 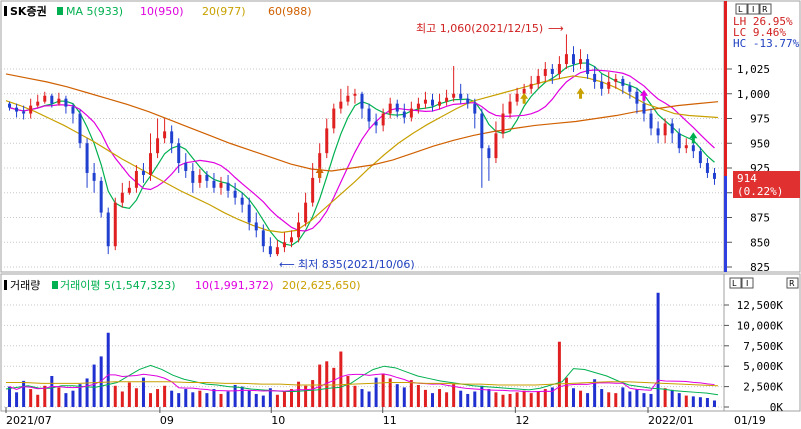 I want to click on vol-menu-i-icon: I, so click(x=747, y=283).